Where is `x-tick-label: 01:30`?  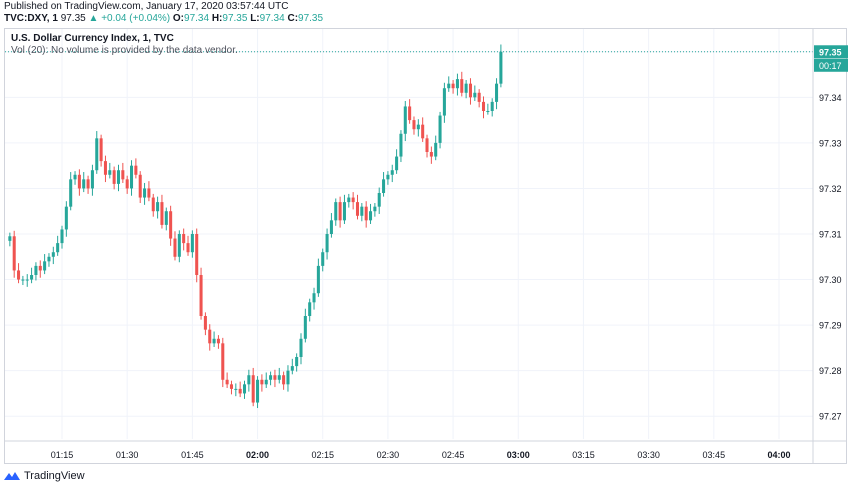 x-tick-label: 01:30 is located at coordinates (127, 455).